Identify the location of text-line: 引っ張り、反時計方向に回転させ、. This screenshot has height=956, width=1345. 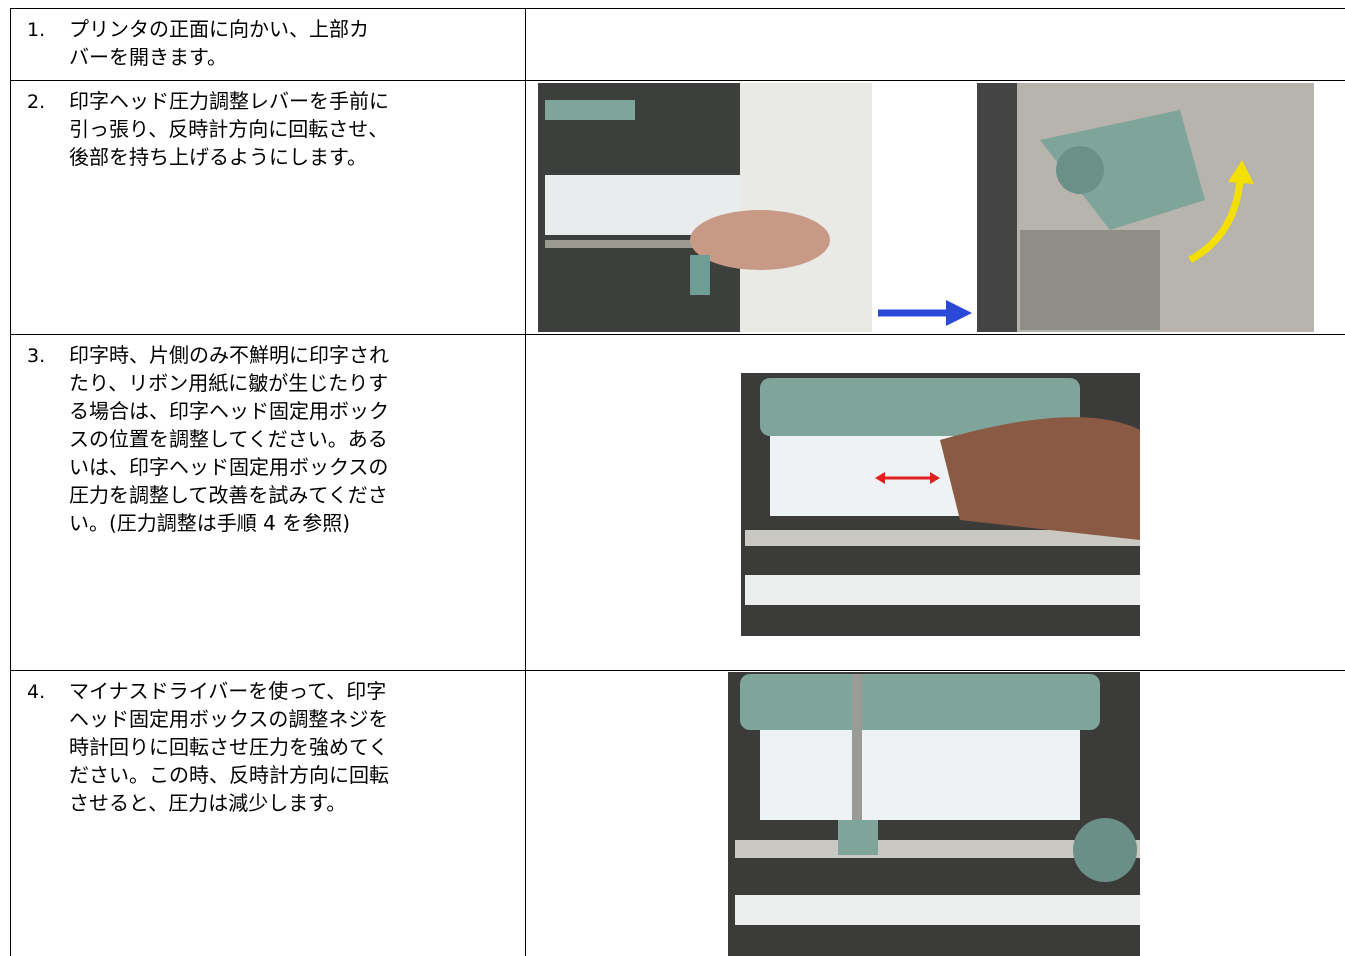
(229, 129).